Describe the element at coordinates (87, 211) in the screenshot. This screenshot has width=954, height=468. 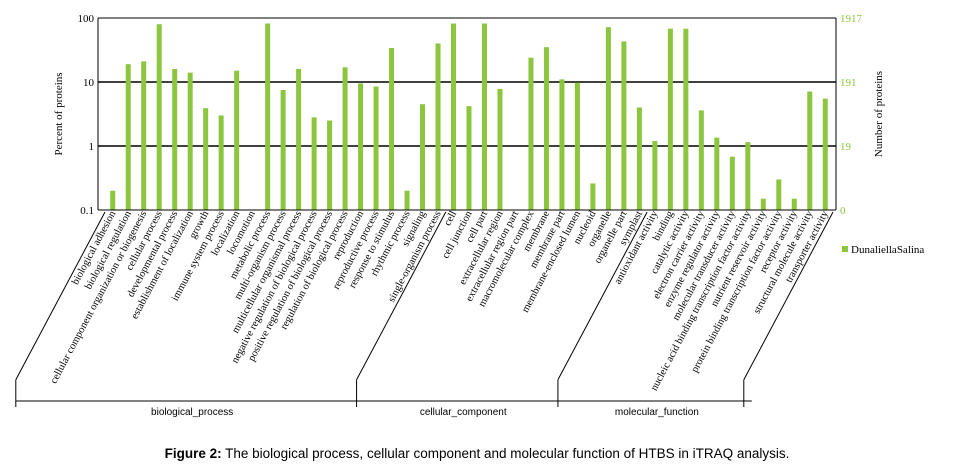
I see `y-tick-label: 0.1` at that location.